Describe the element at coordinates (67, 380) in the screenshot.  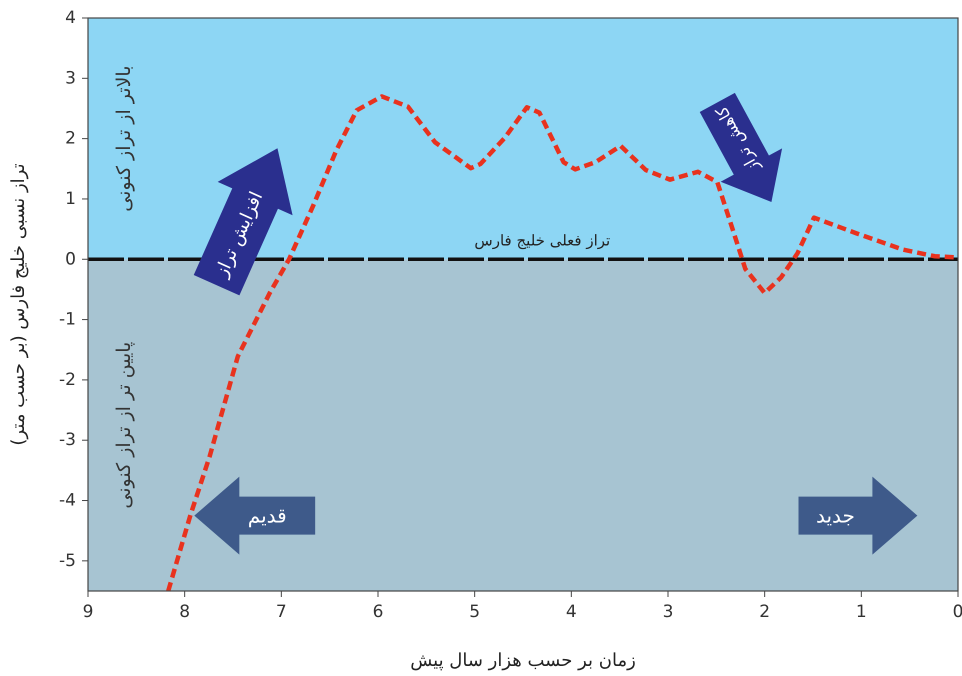
I see `y-tick-label: -2` at that location.